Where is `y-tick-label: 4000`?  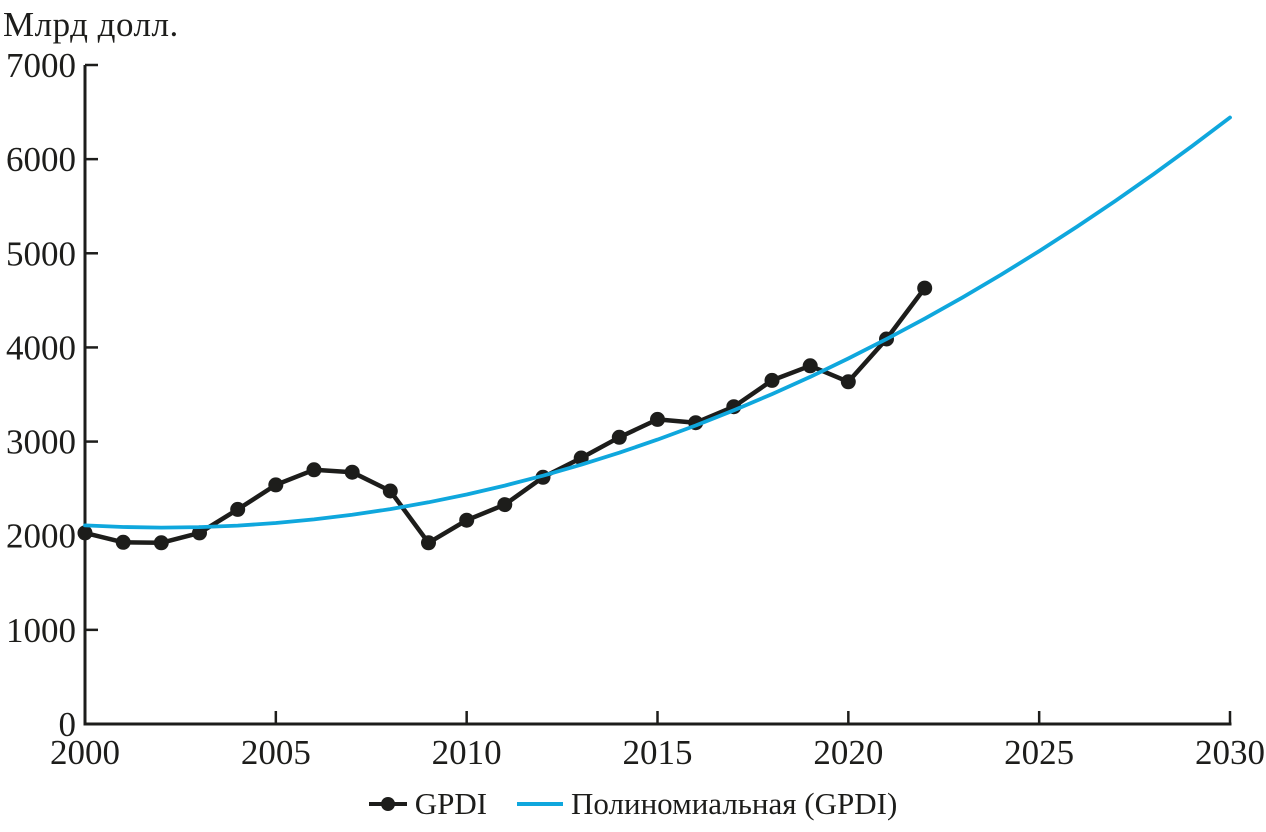 y-tick-label: 4000 is located at coordinates (41, 347).